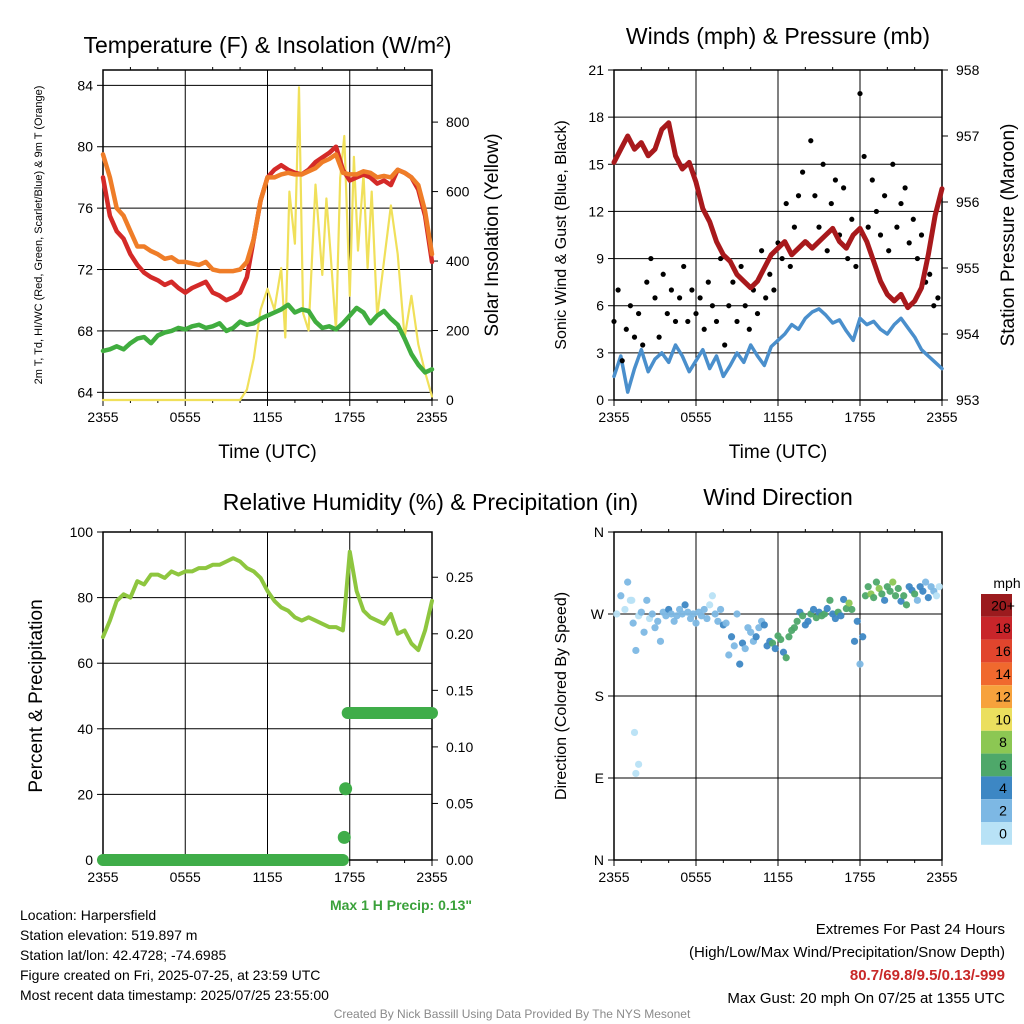  Describe the element at coordinates (1003, 742) in the screenshot. I see `colorbar-label: 8` at that location.